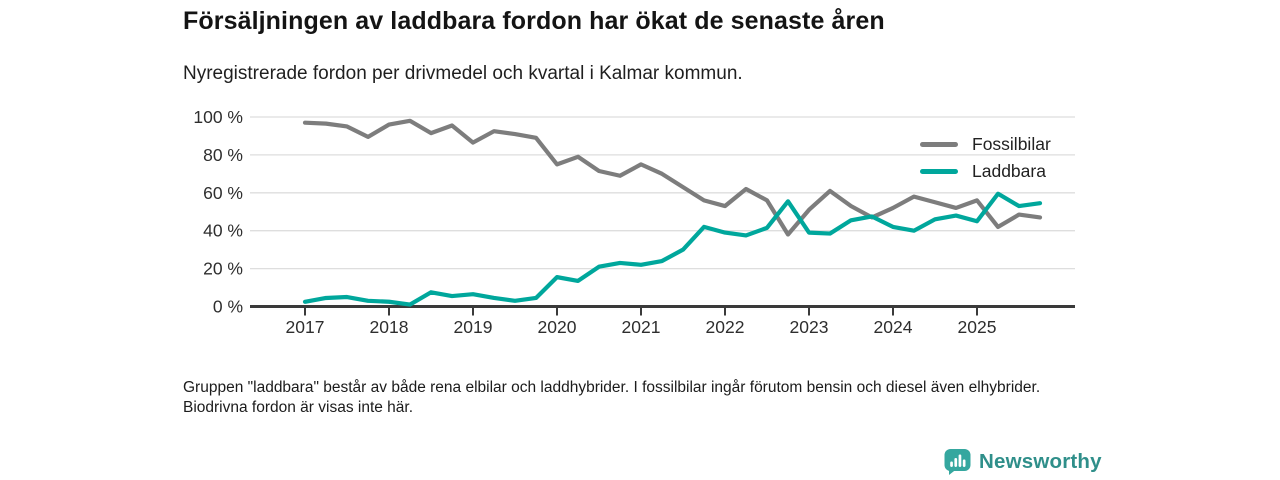 The width and height of the screenshot is (1280, 480). What do you see at coordinates (223, 231) in the screenshot?
I see `y-tick-label: 40 %` at bounding box center [223, 231].